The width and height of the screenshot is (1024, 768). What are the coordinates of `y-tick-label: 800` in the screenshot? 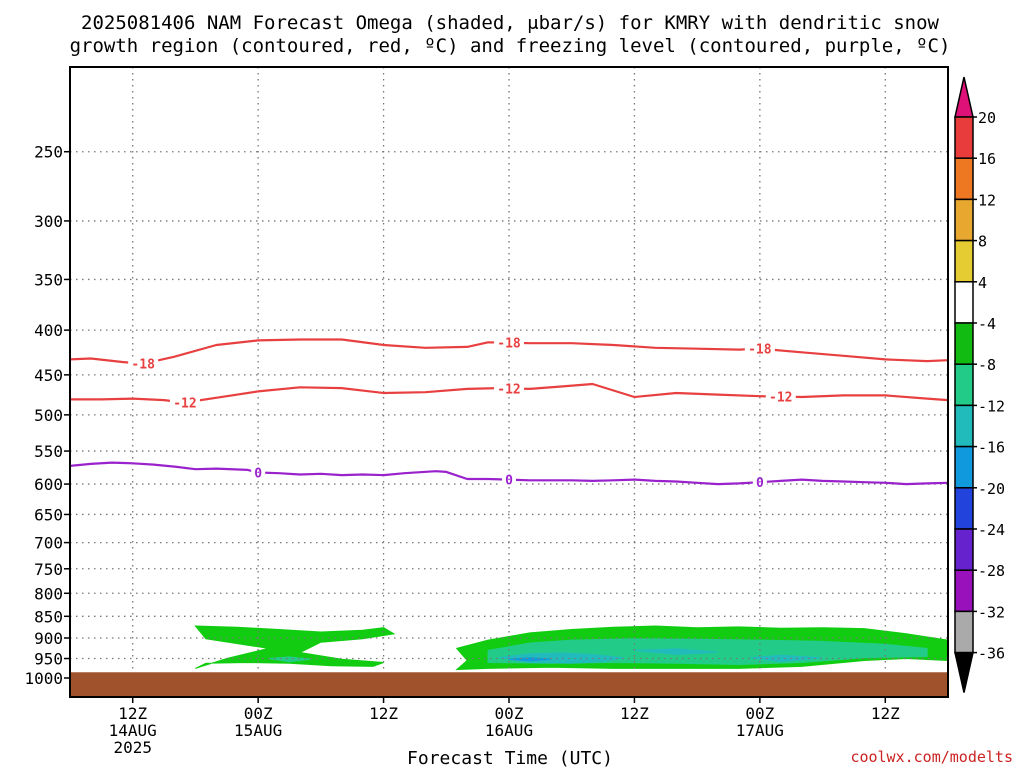 It's located at (48, 593).